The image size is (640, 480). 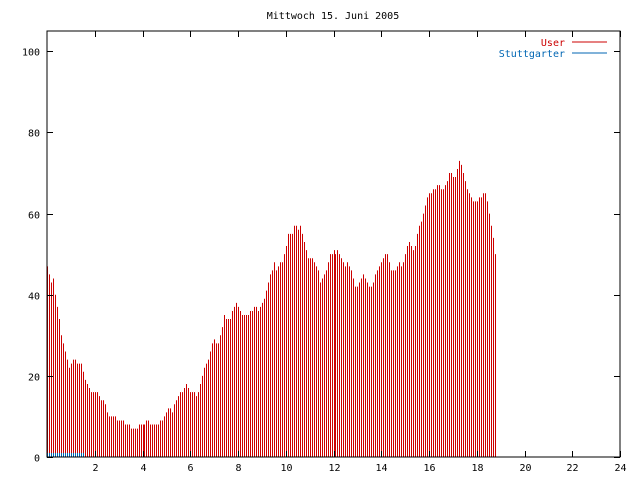 I want to click on y-tick-label: 60, so click(x=34, y=216).